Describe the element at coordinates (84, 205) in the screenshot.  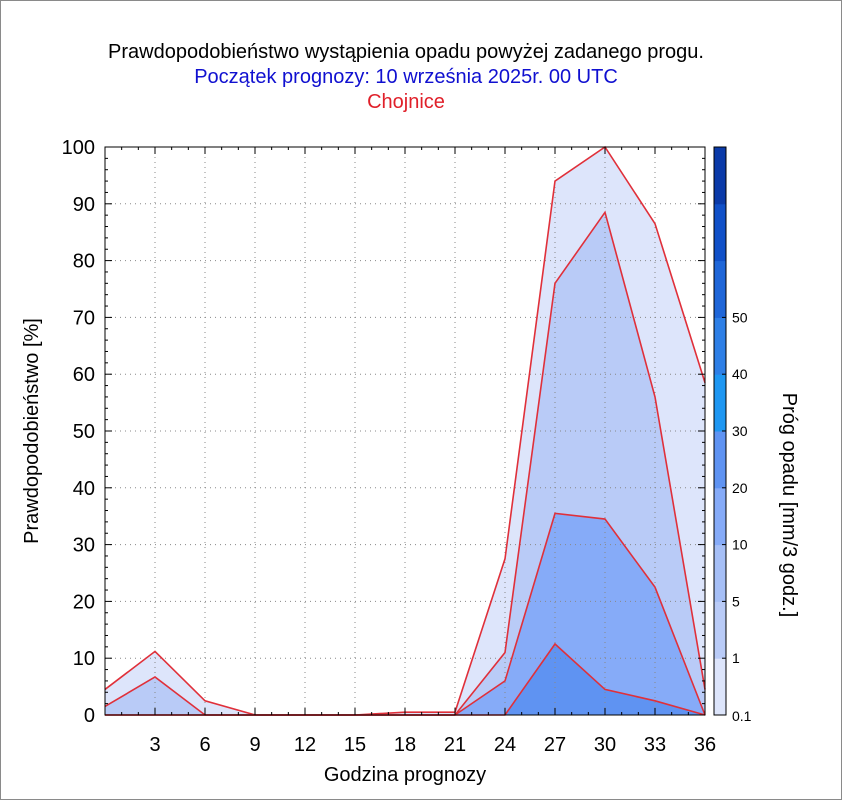
I see `y-tick-label: 90` at that location.